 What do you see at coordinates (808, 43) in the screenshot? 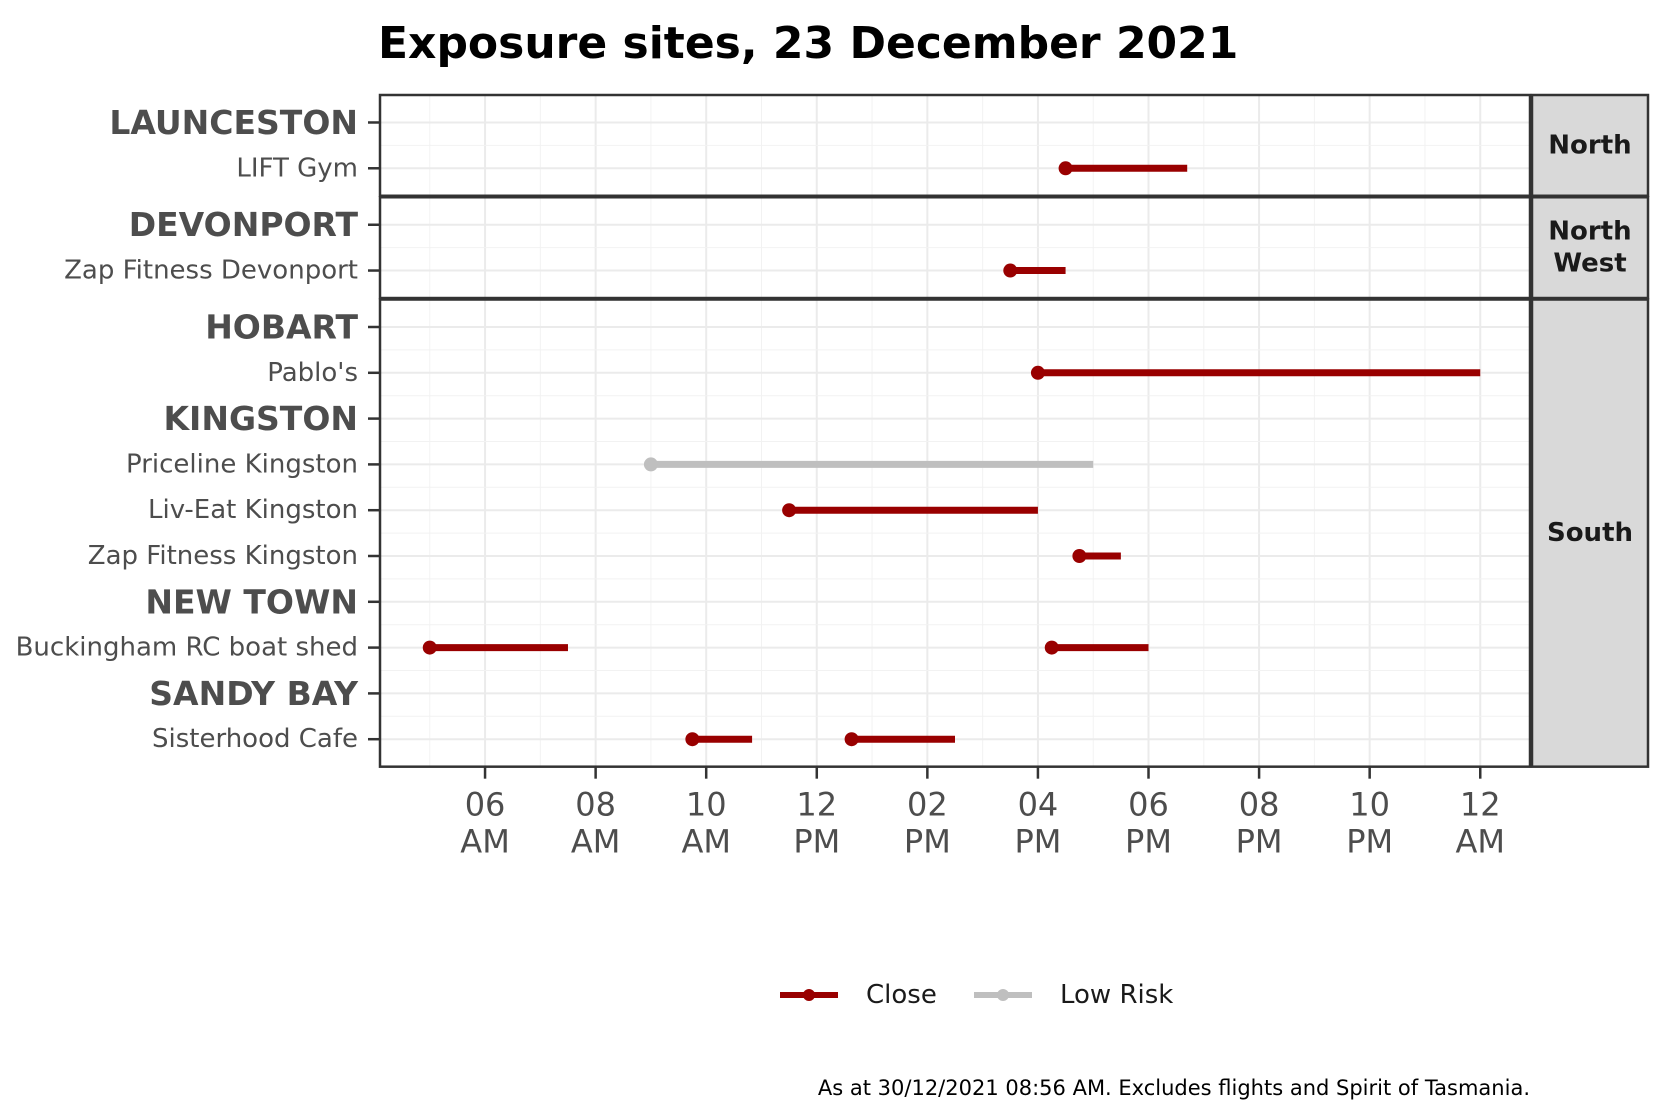
I see `chart-title: Exposure sites, 23 December 2021` at bounding box center [808, 43].